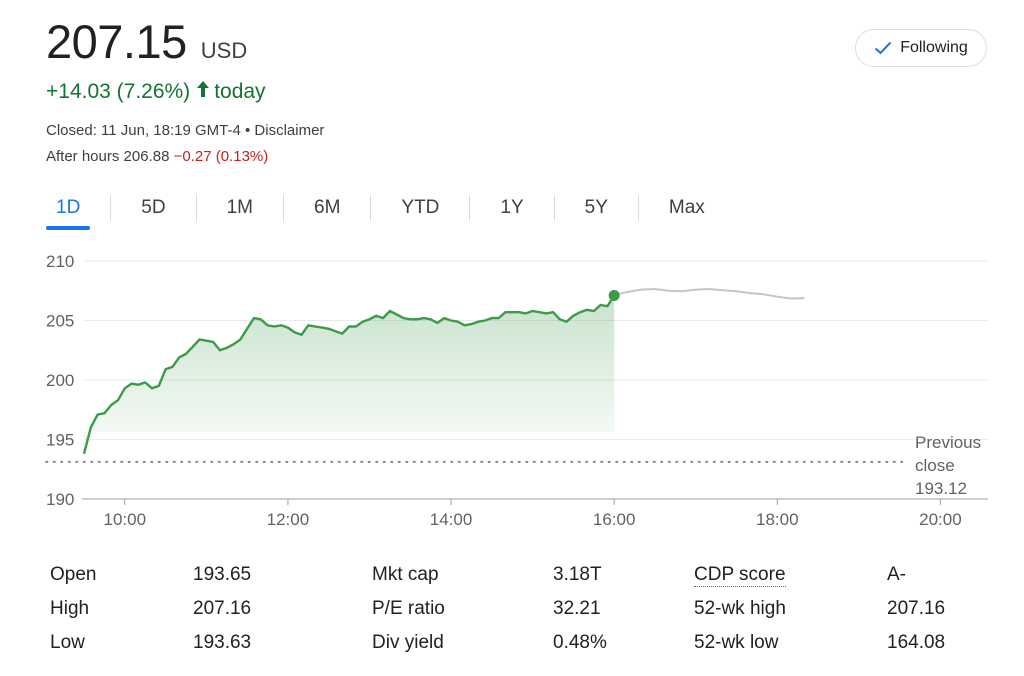 The height and width of the screenshot is (676, 1024). Describe the element at coordinates (513, 465) in the screenshot. I see `previous-close-marker: Previous close 193.12` at that location.